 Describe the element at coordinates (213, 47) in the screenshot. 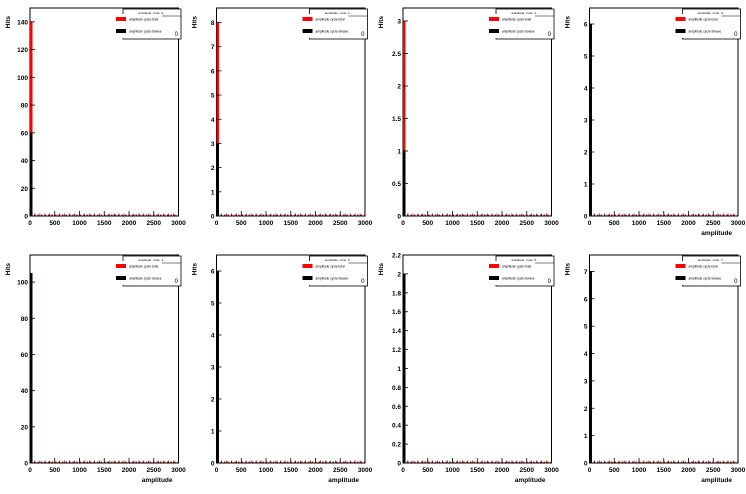

I see `y-tick-label: 7` at that location.